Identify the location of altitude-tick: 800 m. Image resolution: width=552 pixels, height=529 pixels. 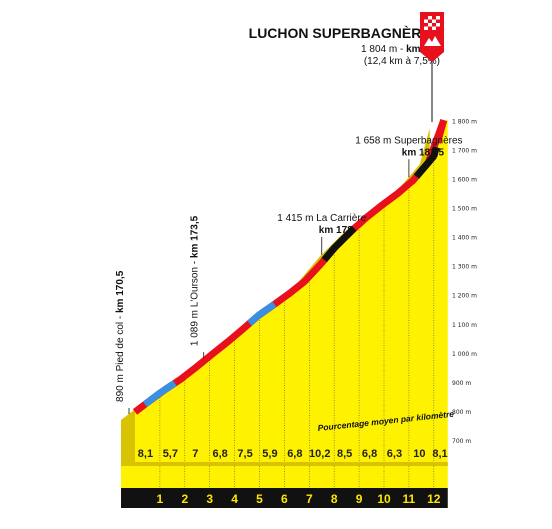
(461, 412).